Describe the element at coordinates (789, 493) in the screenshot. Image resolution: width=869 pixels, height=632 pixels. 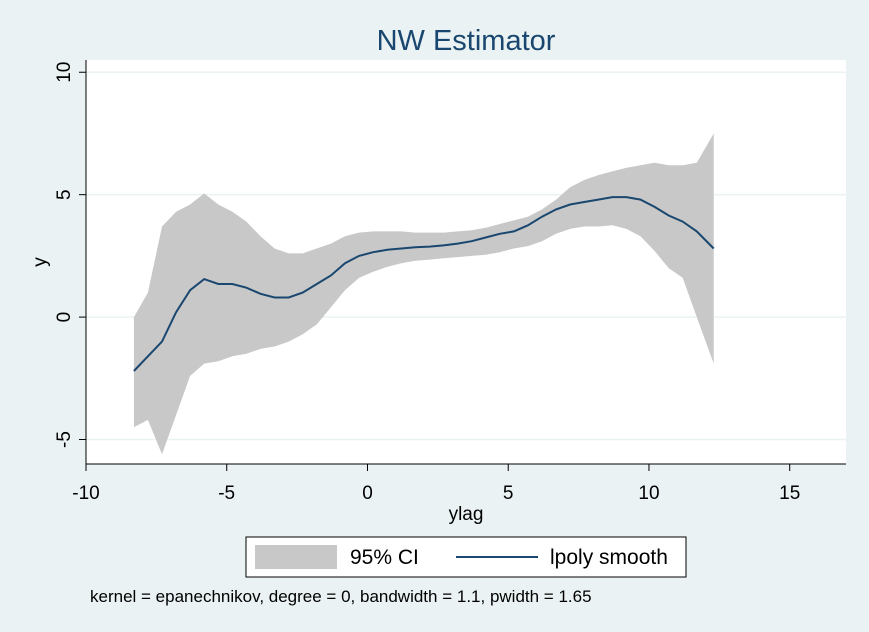
I see `x-tick-label: 15` at that location.